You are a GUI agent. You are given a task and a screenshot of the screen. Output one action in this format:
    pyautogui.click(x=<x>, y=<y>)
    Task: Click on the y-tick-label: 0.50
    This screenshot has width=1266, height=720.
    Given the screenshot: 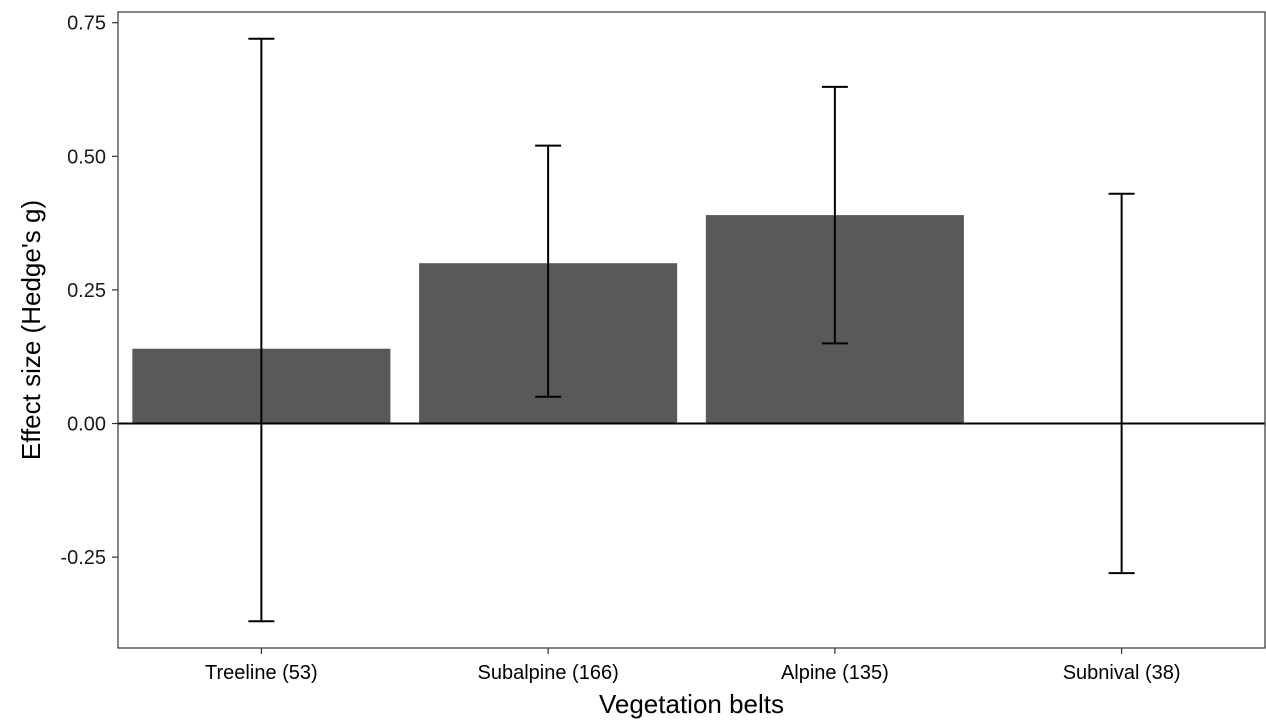 What is the action you would take?
    pyautogui.click(x=86, y=157)
    